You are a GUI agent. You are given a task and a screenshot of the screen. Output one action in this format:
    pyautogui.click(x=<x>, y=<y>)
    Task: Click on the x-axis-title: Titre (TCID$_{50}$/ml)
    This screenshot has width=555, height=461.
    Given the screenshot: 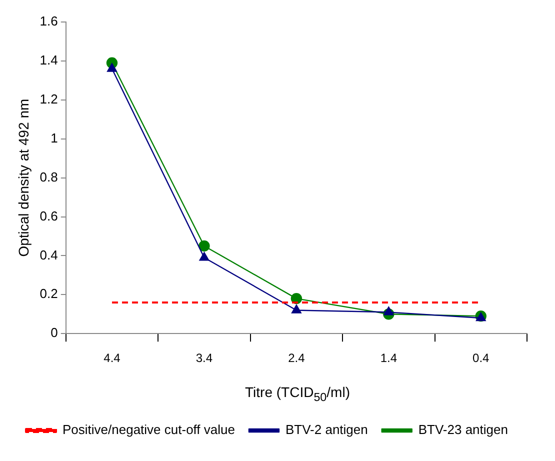 What is the action you would take?
    pyautogui.click(x=297, y=394)
    